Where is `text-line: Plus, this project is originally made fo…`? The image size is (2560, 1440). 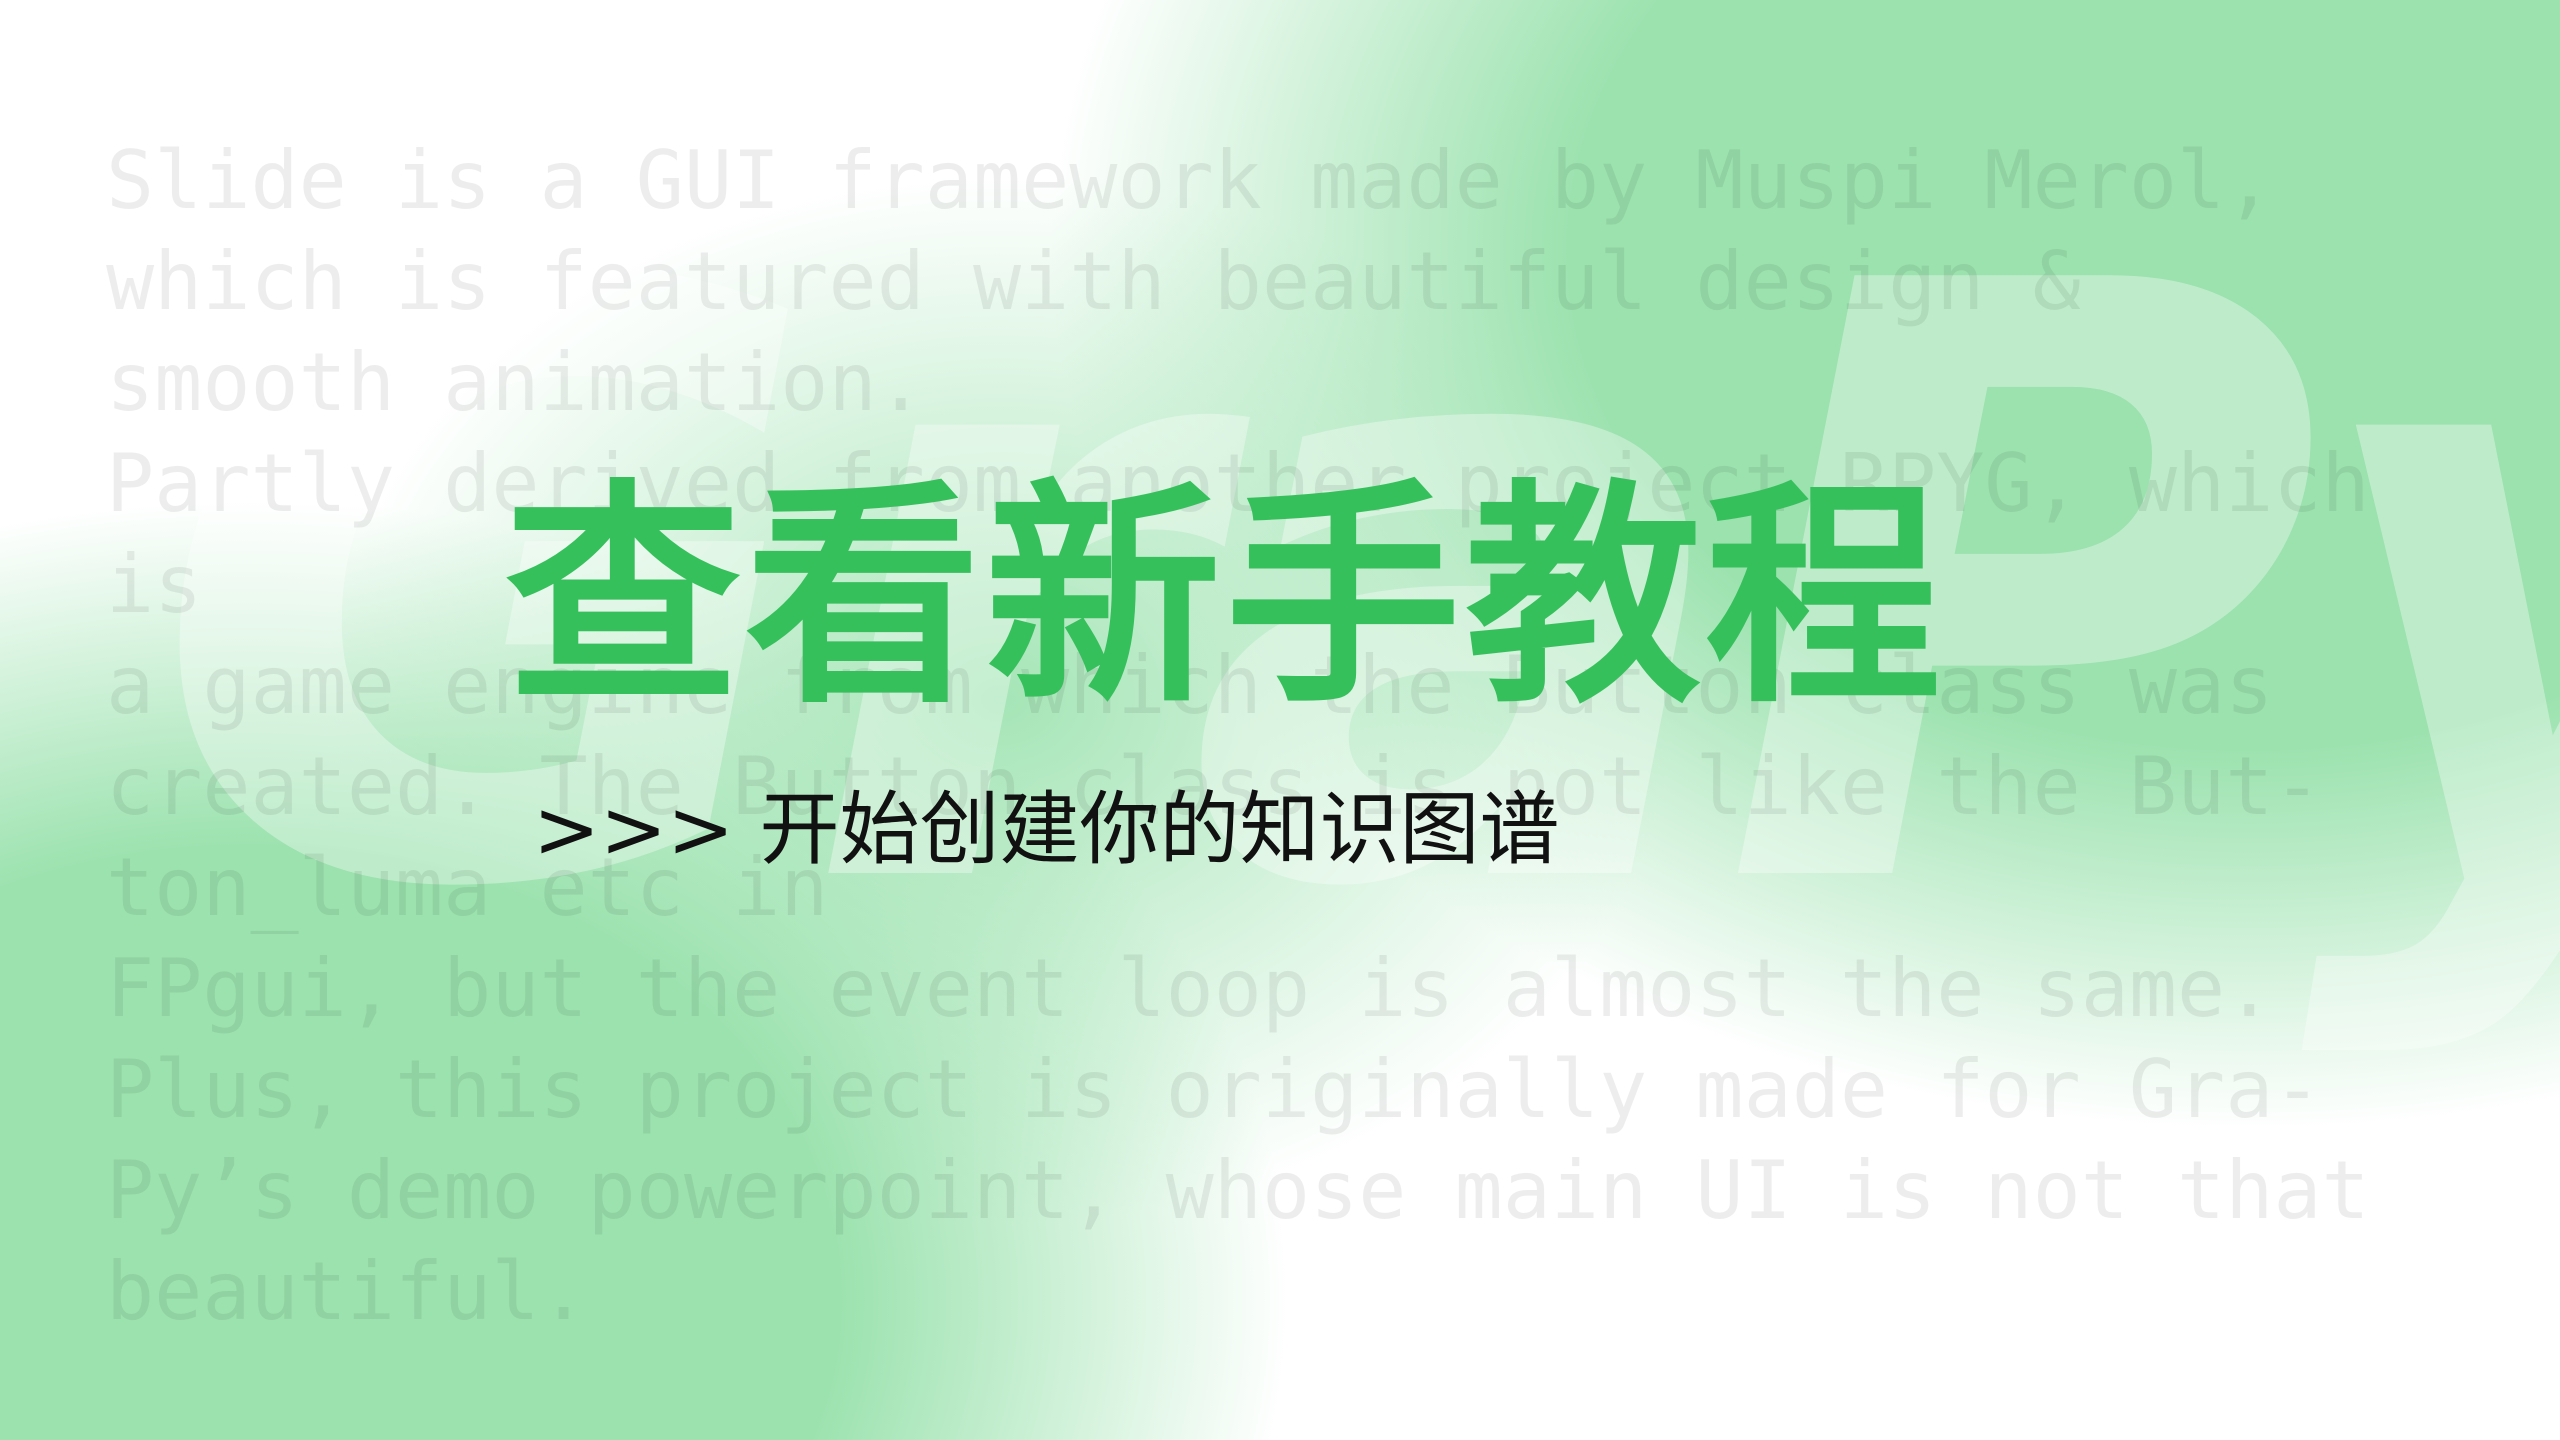
text-line: Plus, this project is originally made fo… is located at coordinates (1214, 1089).